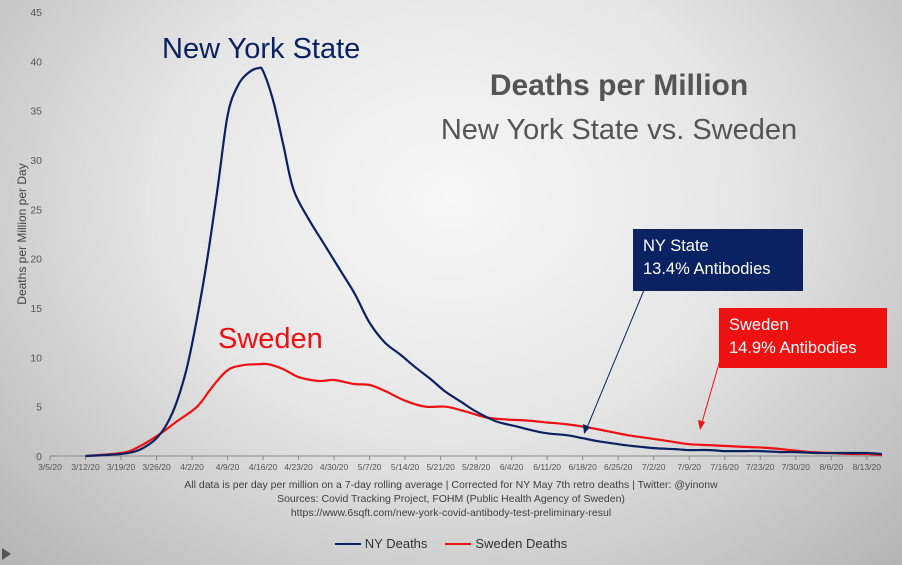 The height and width of the screenshot is (565, 902). I want to click on sweden-callout-title: Sweden, so click(759, 325).